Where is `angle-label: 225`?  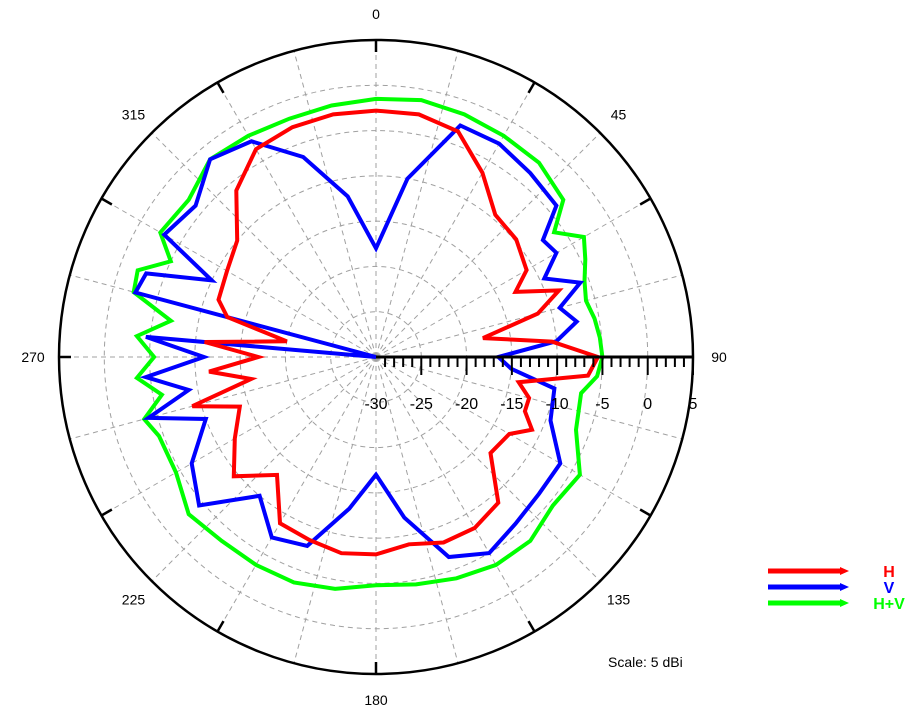 angle-label: 225 is located at coordinates (134, 600).